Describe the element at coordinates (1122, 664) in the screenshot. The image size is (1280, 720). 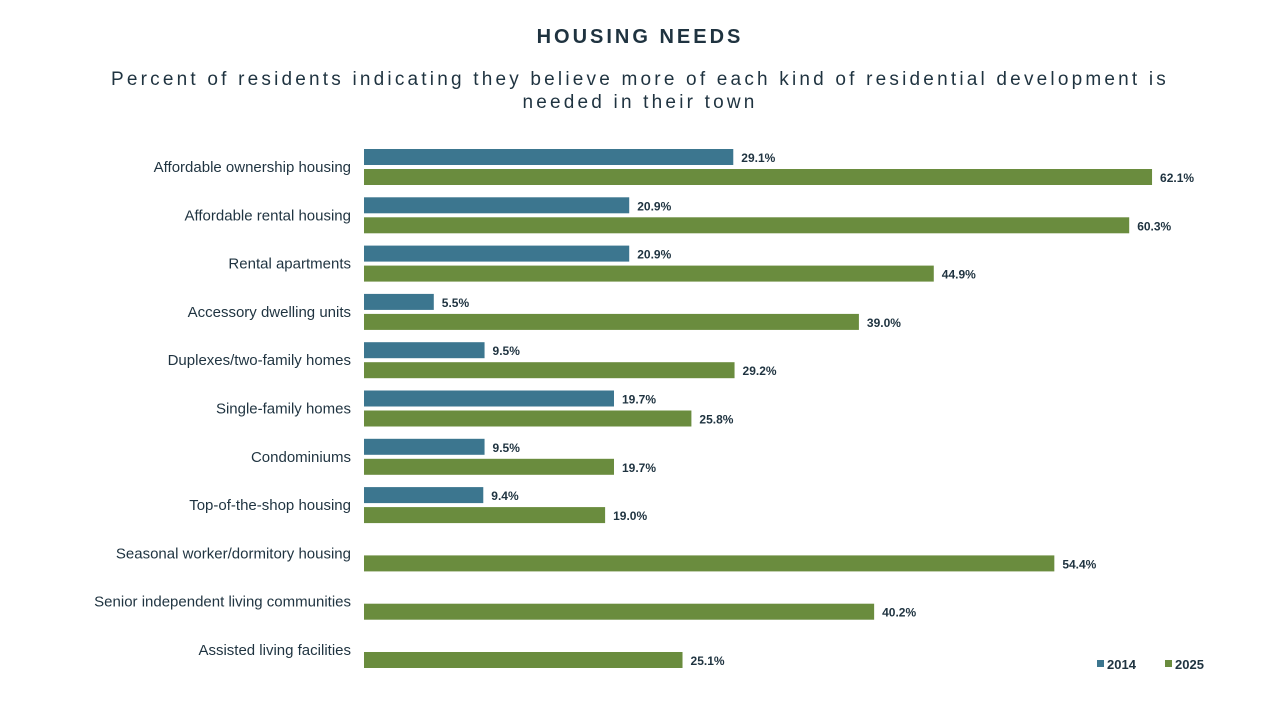
I see `legend-label-2014: 2014` at that location.